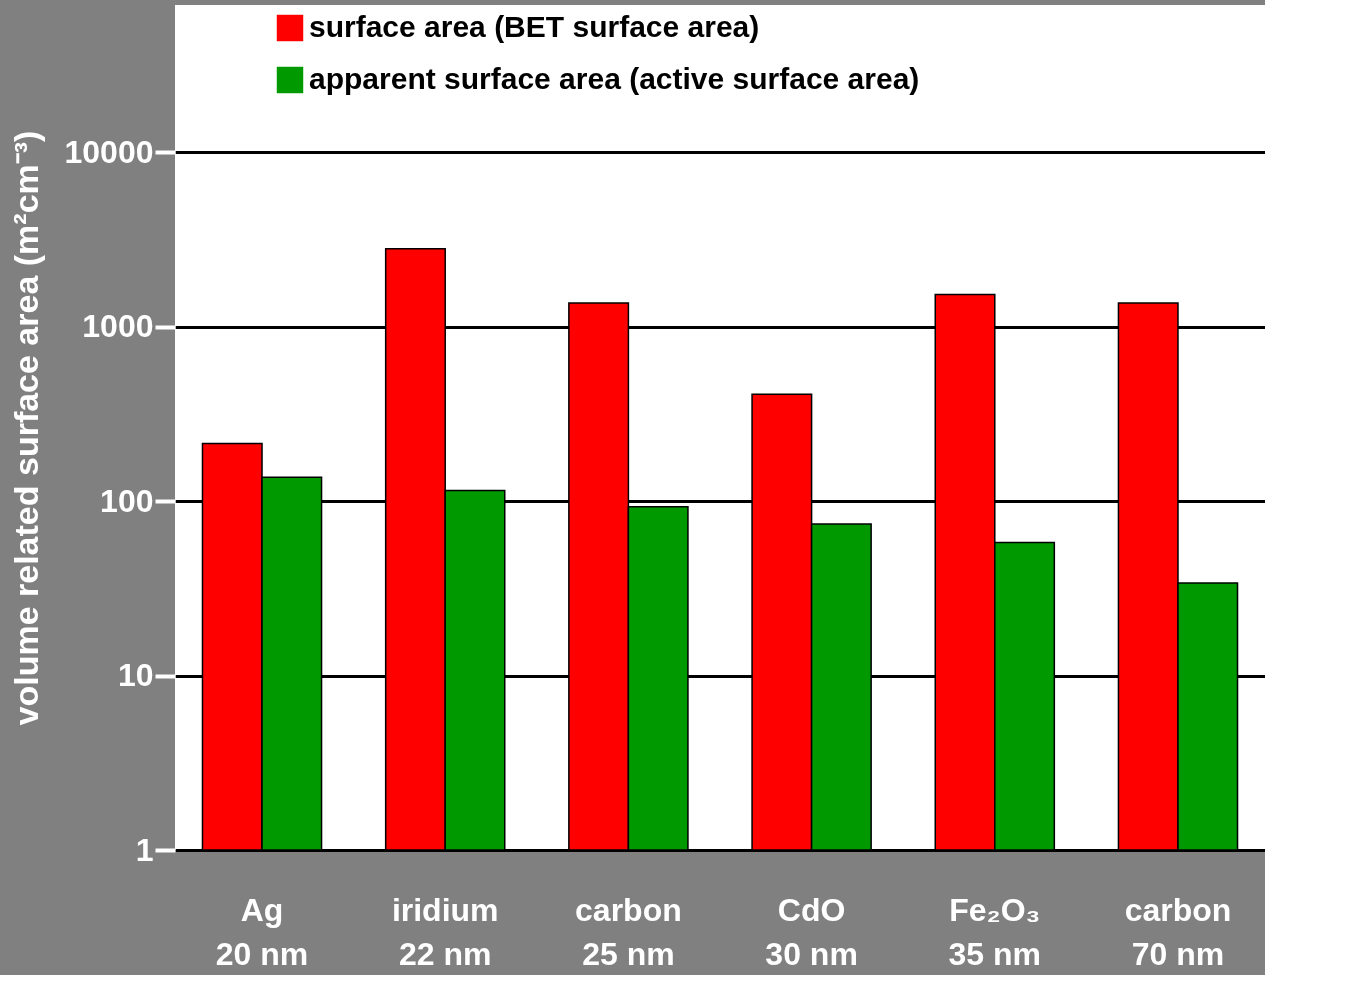 This screenshot has width=1370, height=990. I want to click on x-tick-label: Fe₂O₃ 35 nm, so click(995, 931).